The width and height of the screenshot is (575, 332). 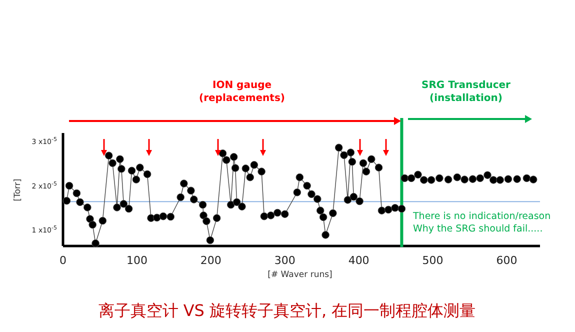 I want to click on text: 离子真空计 VS 旋转转子真空计, 在同一制程腔体测量, so click(x=287, y=310).